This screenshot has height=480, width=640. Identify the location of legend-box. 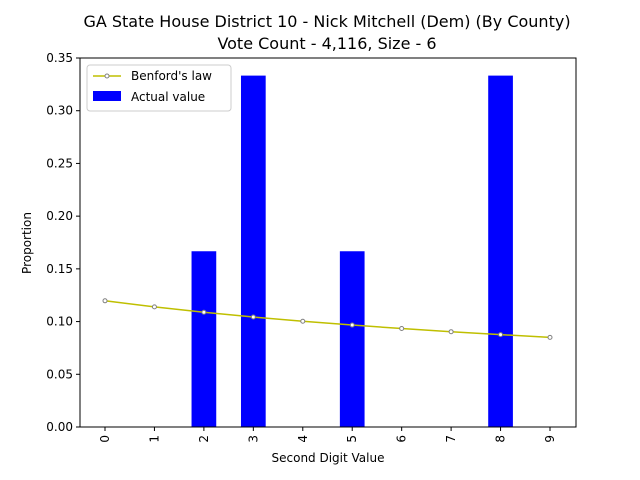
(159, 88).